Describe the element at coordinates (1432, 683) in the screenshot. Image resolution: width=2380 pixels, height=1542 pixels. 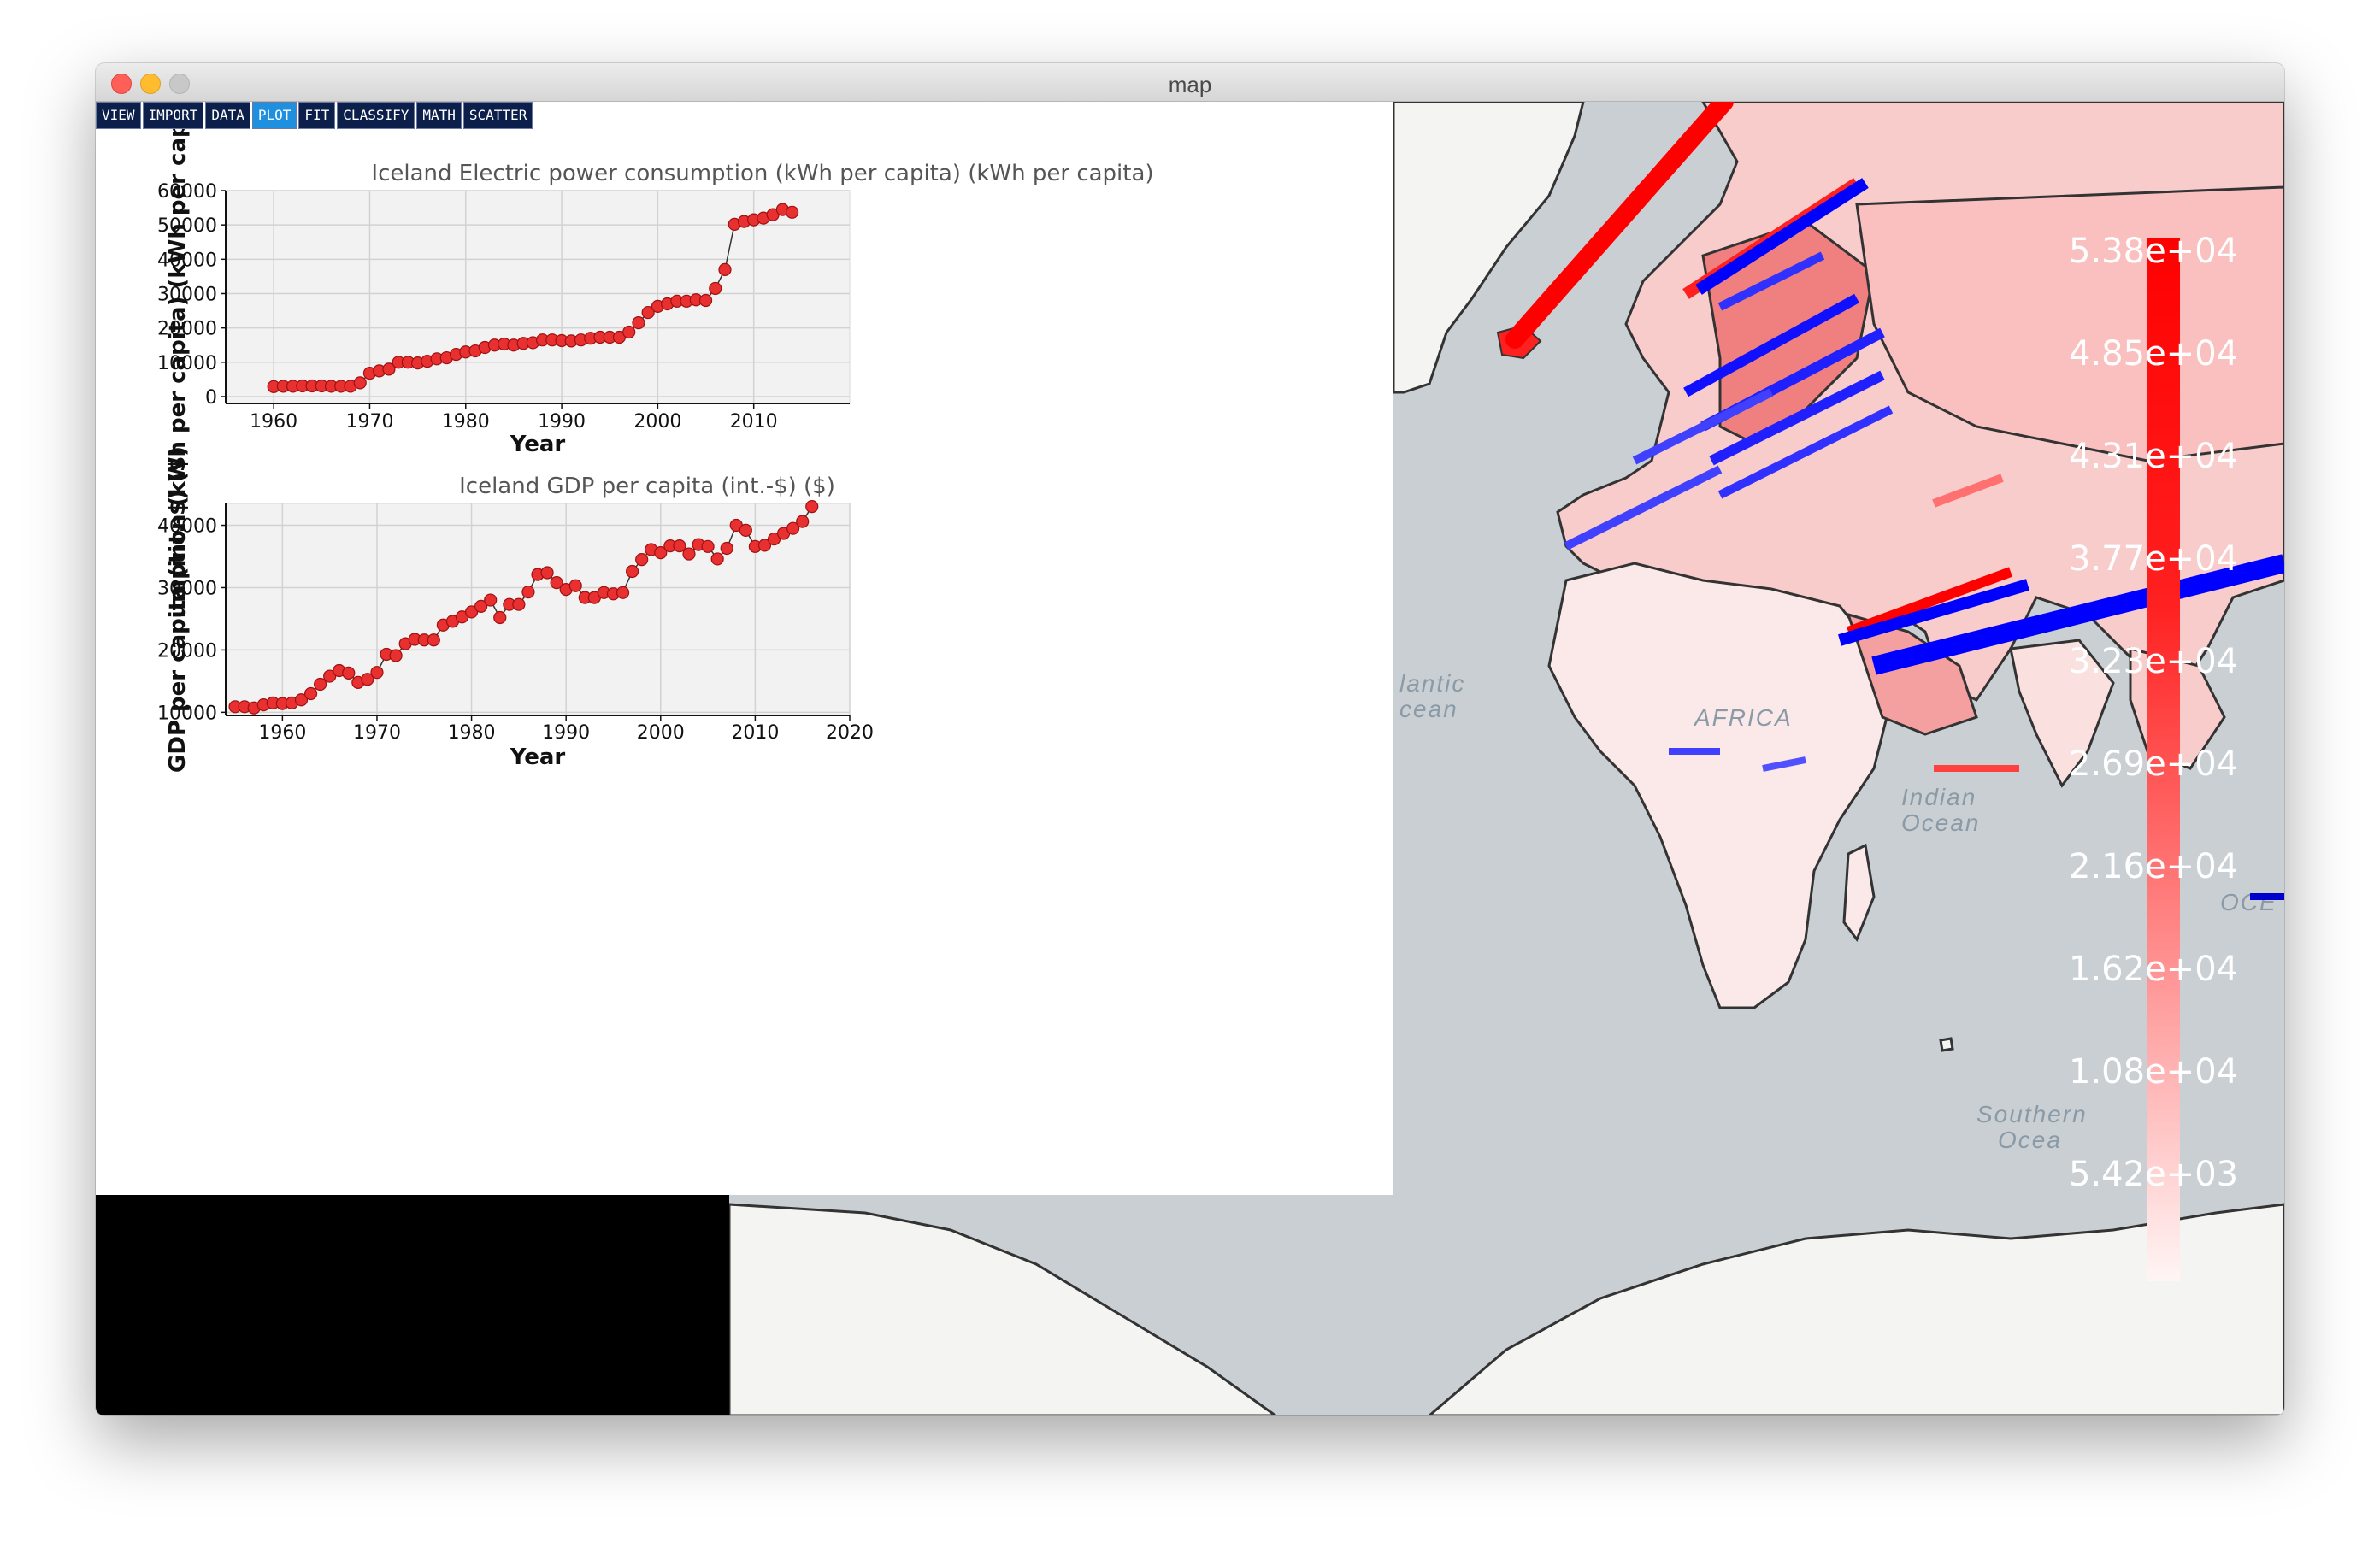
I see `ocean-label-atlantic-1: lantic` at that location.